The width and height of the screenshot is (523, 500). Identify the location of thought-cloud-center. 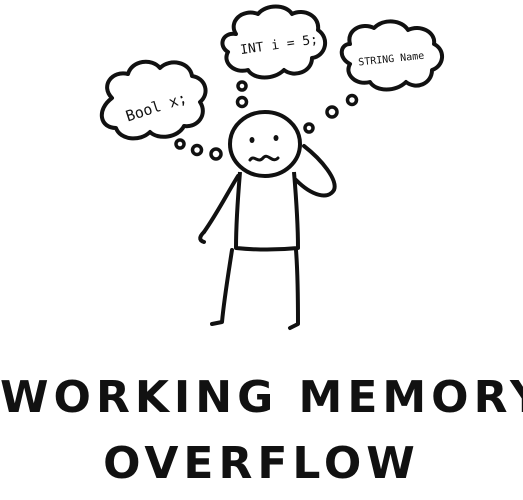
(274, 42).